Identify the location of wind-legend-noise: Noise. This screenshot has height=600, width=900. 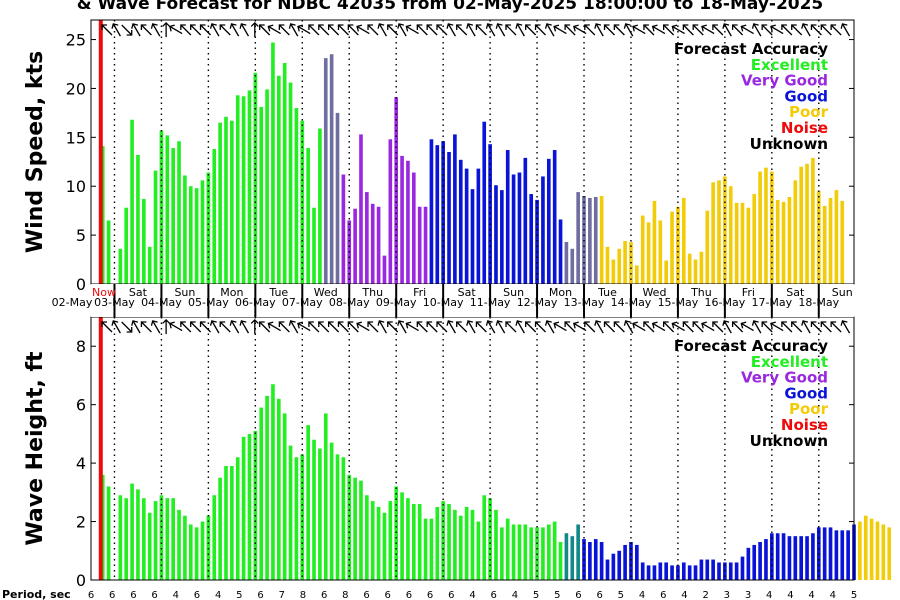
(804, 128).